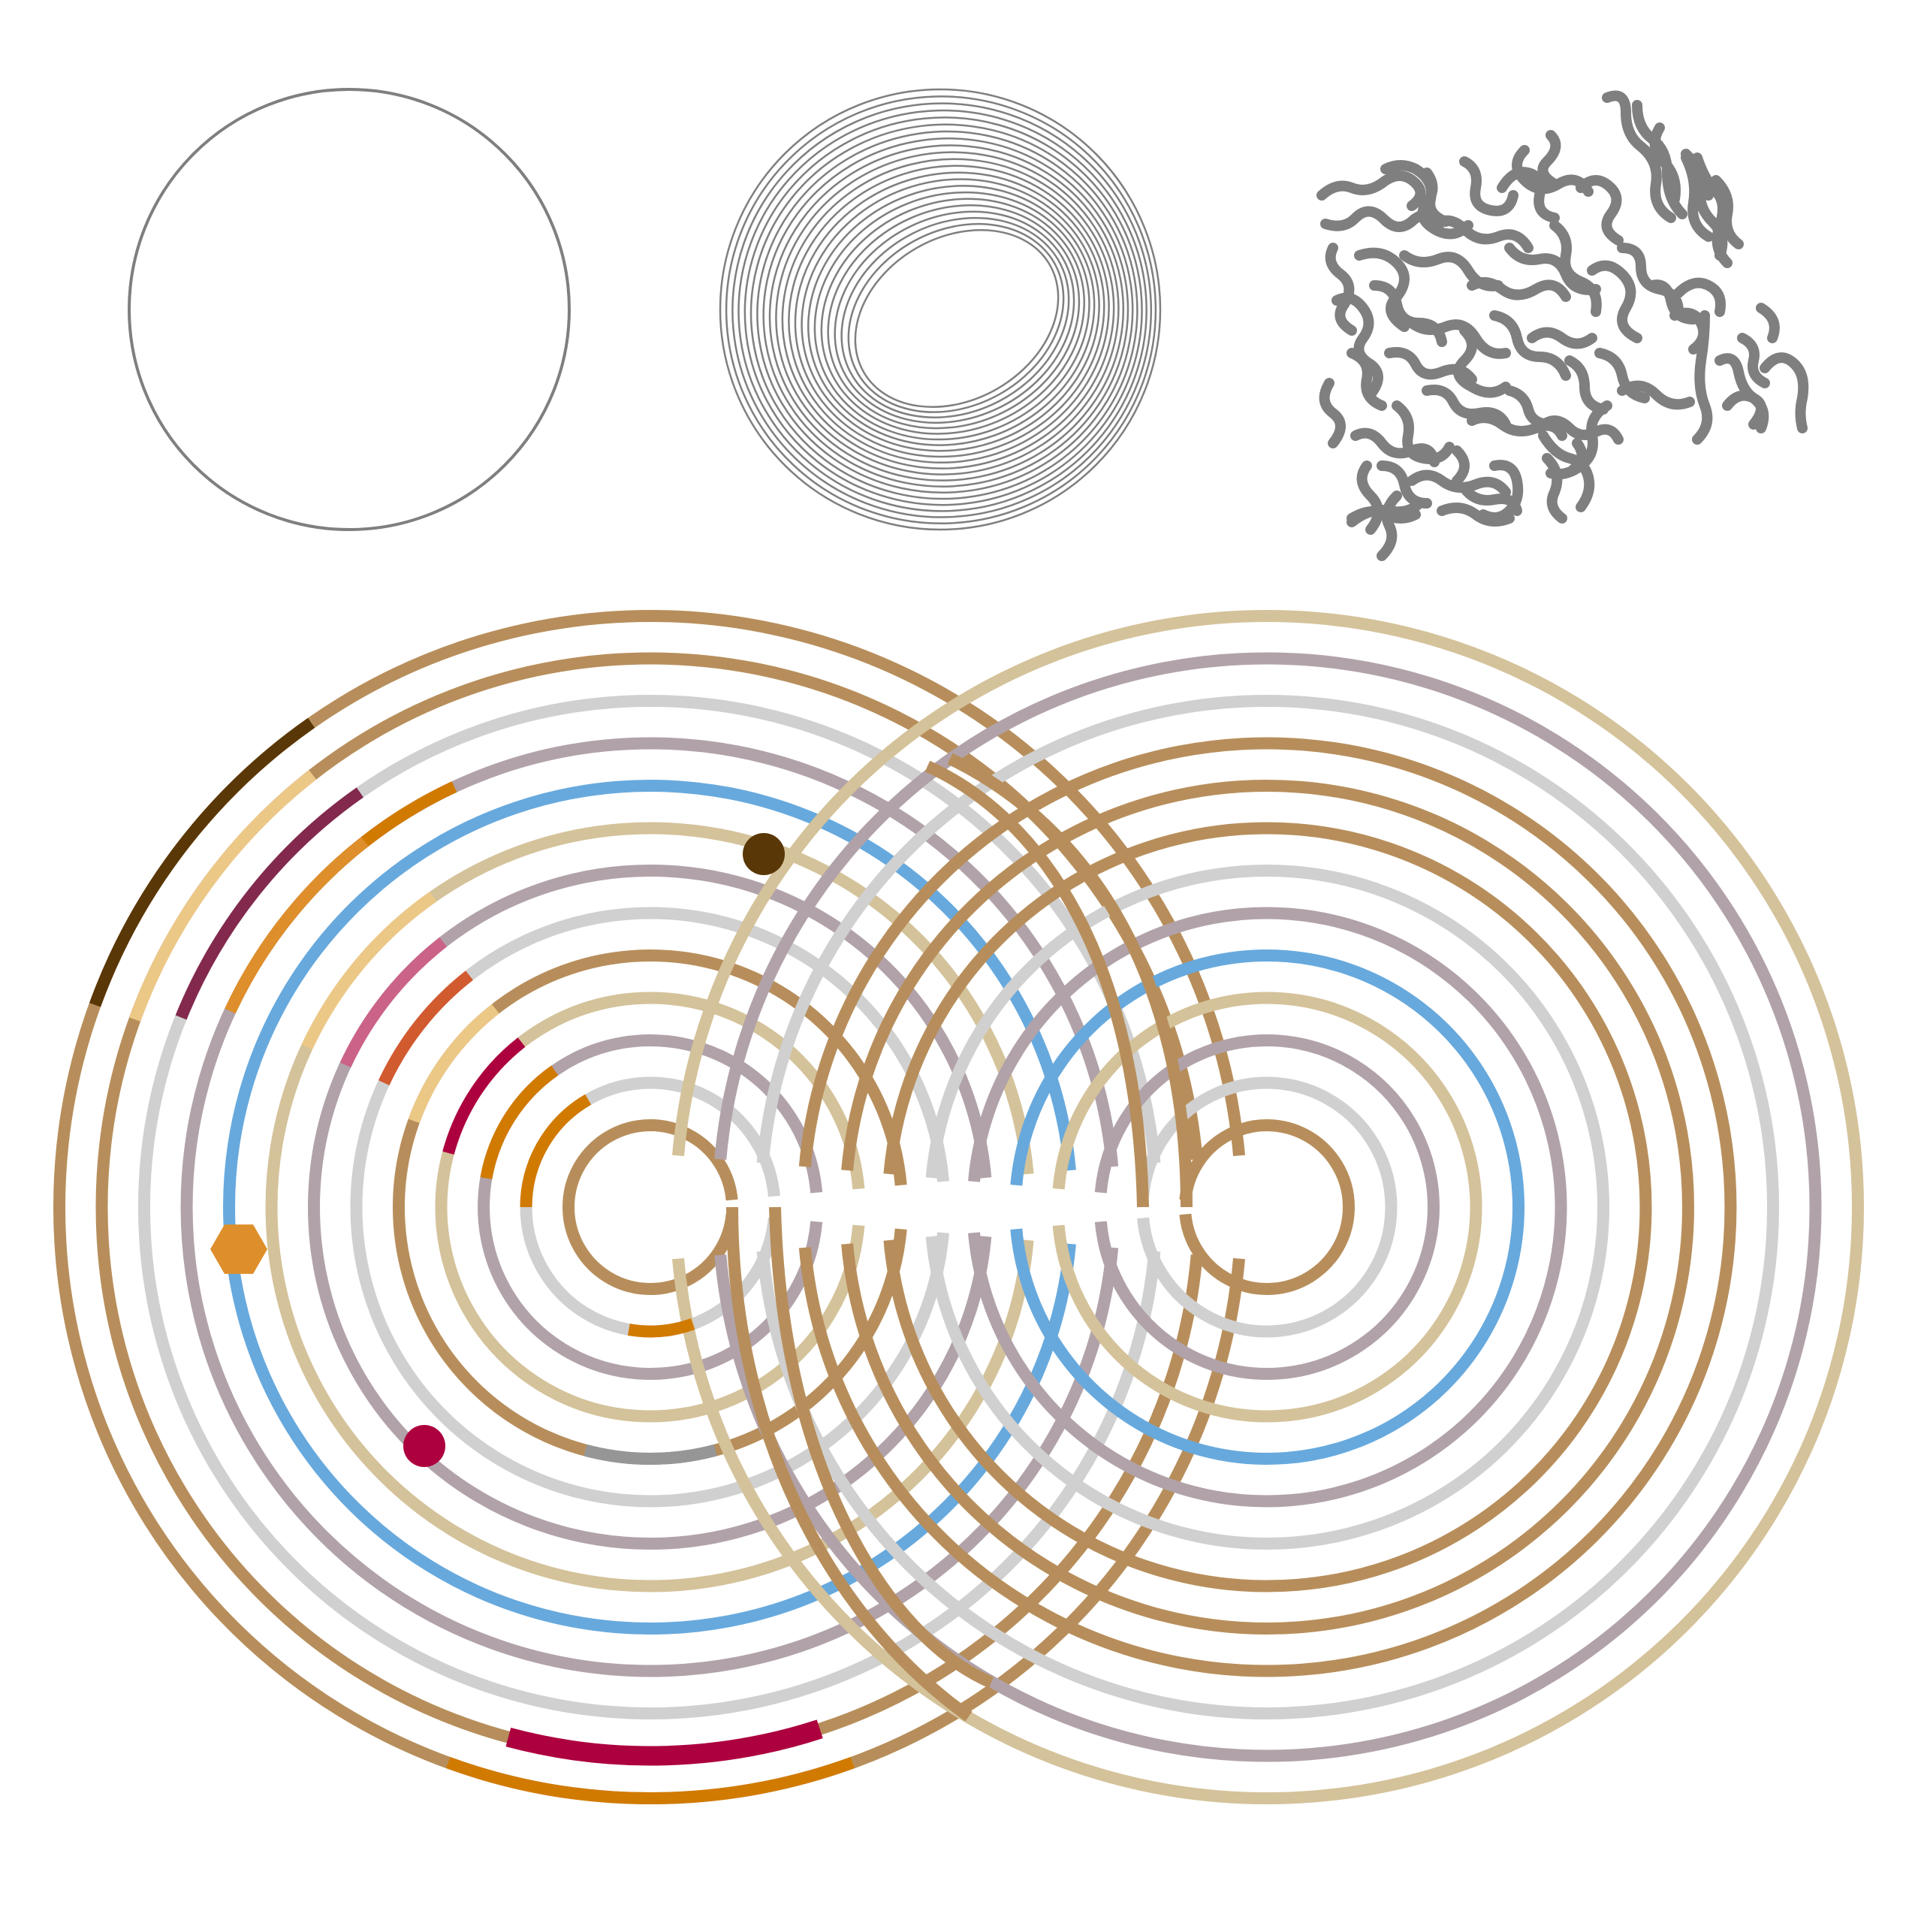  I want to click on labyrinth-worms-panel, so click(1562, 325).